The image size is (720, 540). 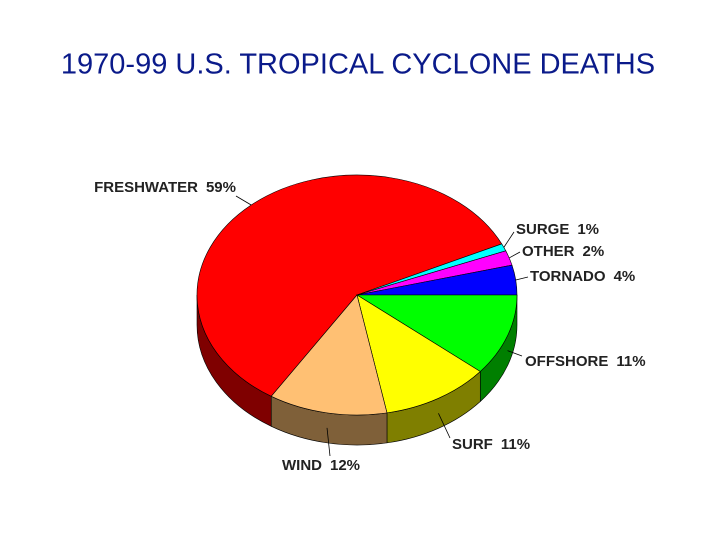 I want to click on label-value: 12%, so click(x=345, y=465).